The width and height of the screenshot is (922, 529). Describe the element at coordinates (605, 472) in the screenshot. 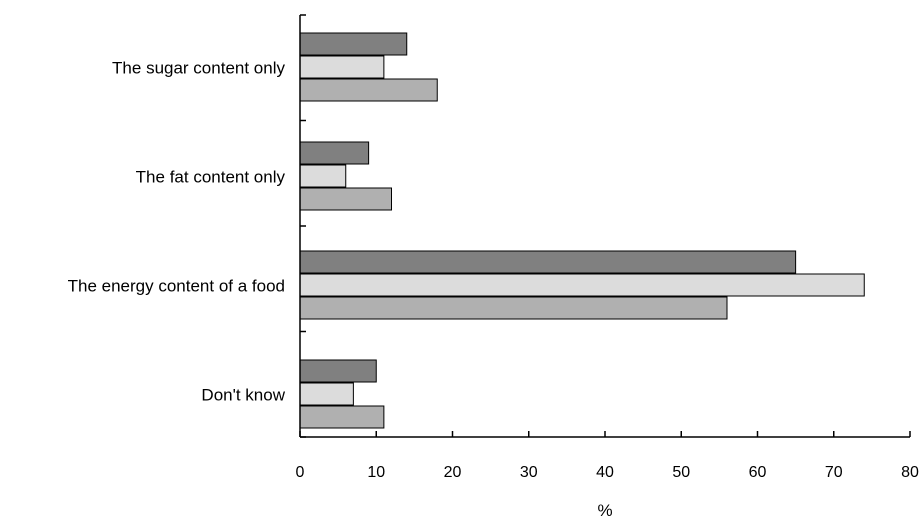

I see `x-tick-label-4: 40` at that location.